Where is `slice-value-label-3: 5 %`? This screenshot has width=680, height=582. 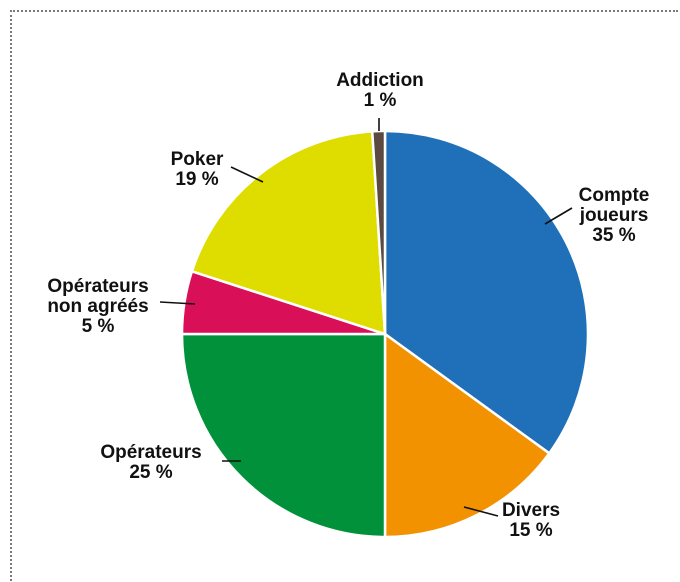
slice-value-label-3: 5 % is located at coordinates (98, 326).